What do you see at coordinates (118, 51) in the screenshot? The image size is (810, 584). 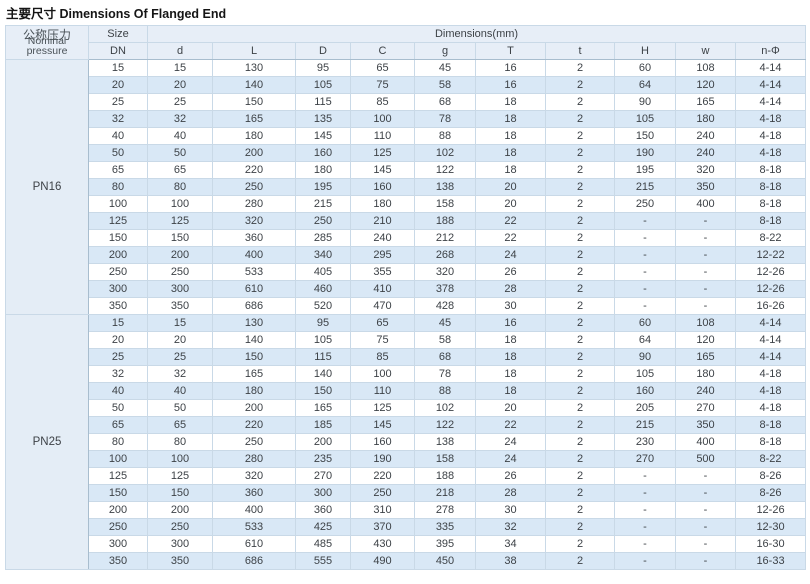 I see `column-header-dn: DN` at bounding box center [118, 51].